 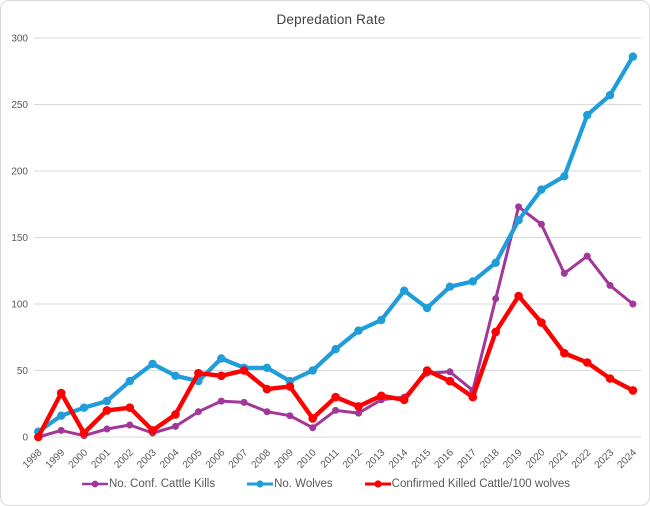 What do you see at coordinates (331, 19) in the screenshot?
I see `chart-title: Depredation Rate` at bounding box center [331, 19].